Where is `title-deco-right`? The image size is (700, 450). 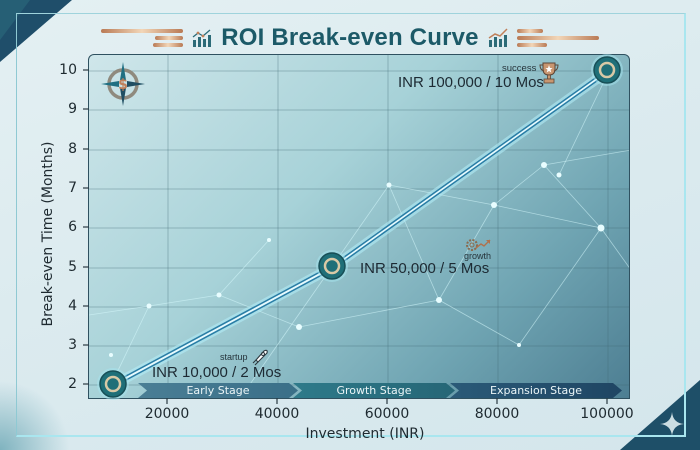
title-deco-right is located at coordinates (557, 38).